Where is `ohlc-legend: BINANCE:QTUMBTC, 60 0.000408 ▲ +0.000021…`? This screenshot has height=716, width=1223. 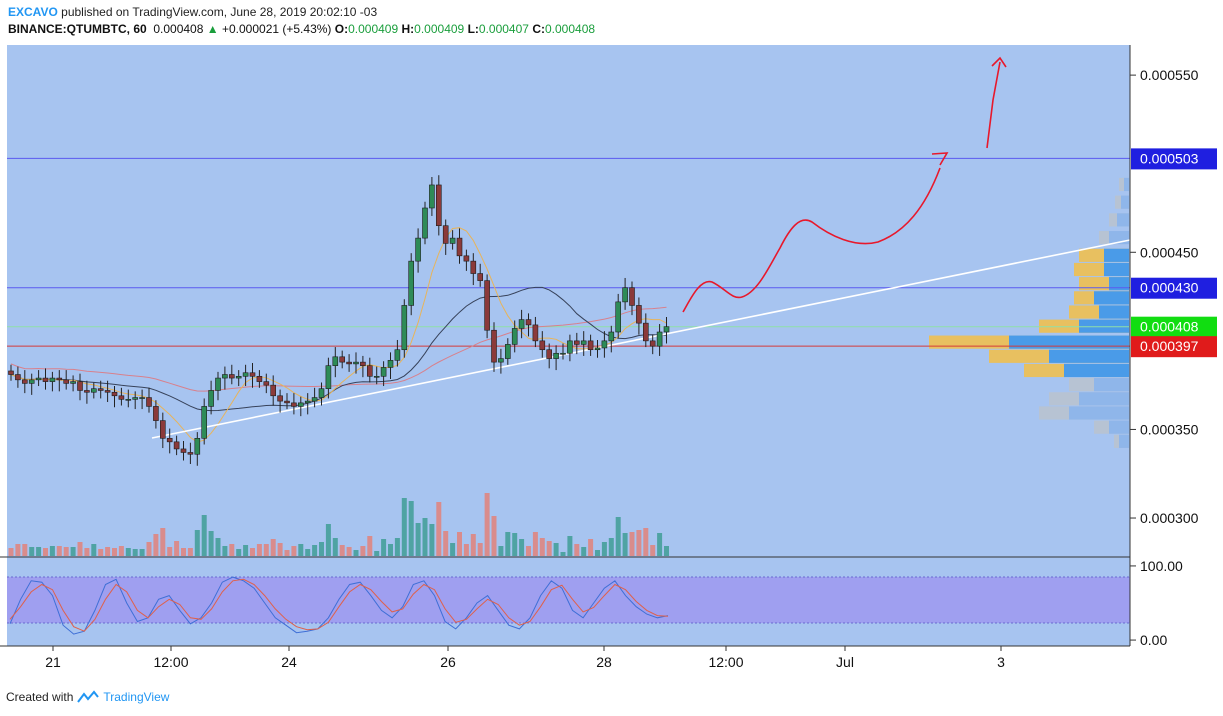 ohlc-legend: BINANCE:QTUMBTC, 60 0.000408 ▲ +0.000021… is located at coordinates (301, 29).